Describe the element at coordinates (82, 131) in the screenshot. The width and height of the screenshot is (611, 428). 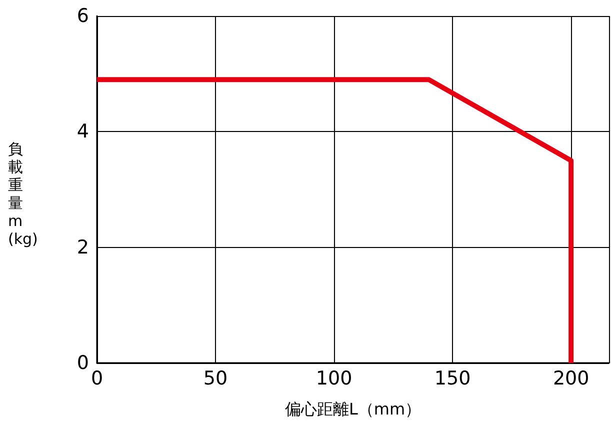
I see `y-tick-label: 4` at that location.